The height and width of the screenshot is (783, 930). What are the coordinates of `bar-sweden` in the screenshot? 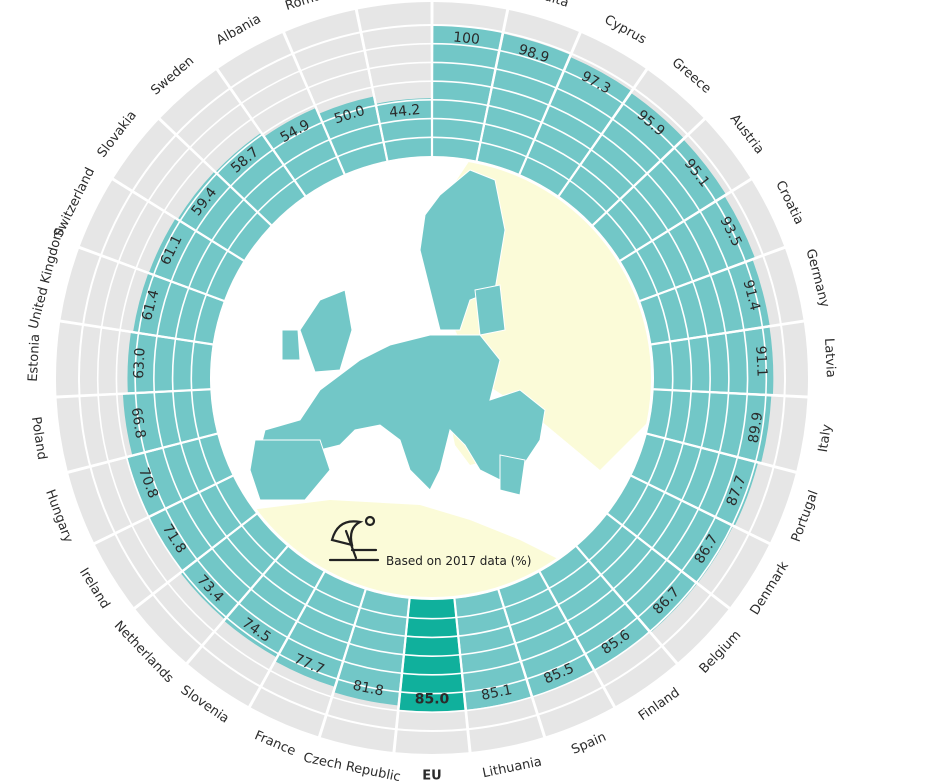 It's located at (260, 179).